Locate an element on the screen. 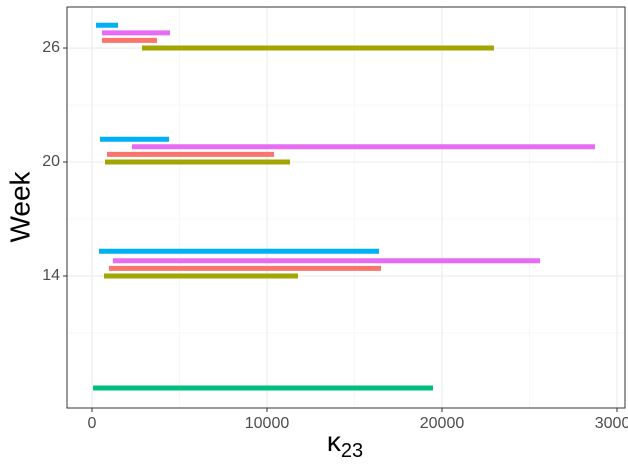 The image size is (628, 471). x-axis-title: κ23 is located at coordinates (345, 444).